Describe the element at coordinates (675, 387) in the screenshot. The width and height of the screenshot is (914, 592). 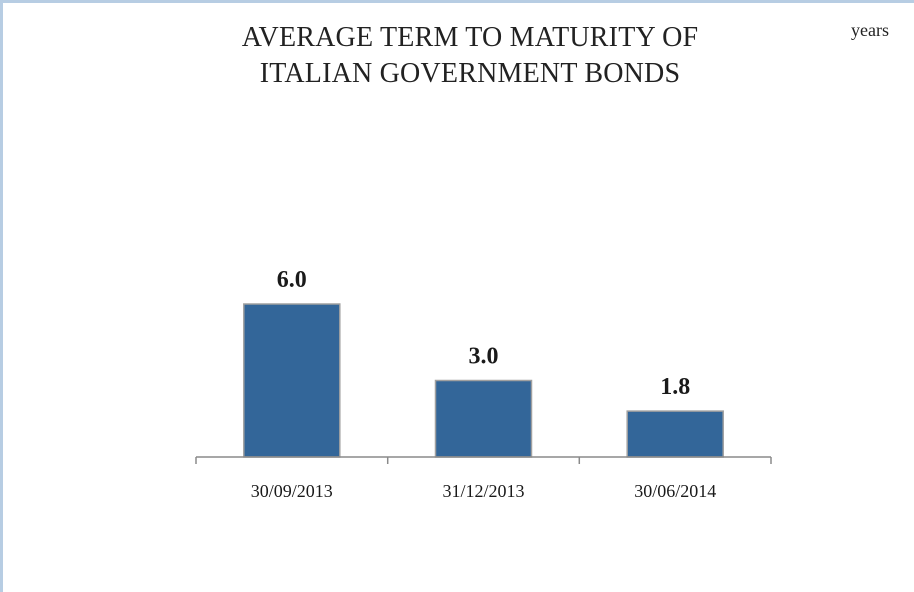
I see `data-label-3: 1.8` at that location.